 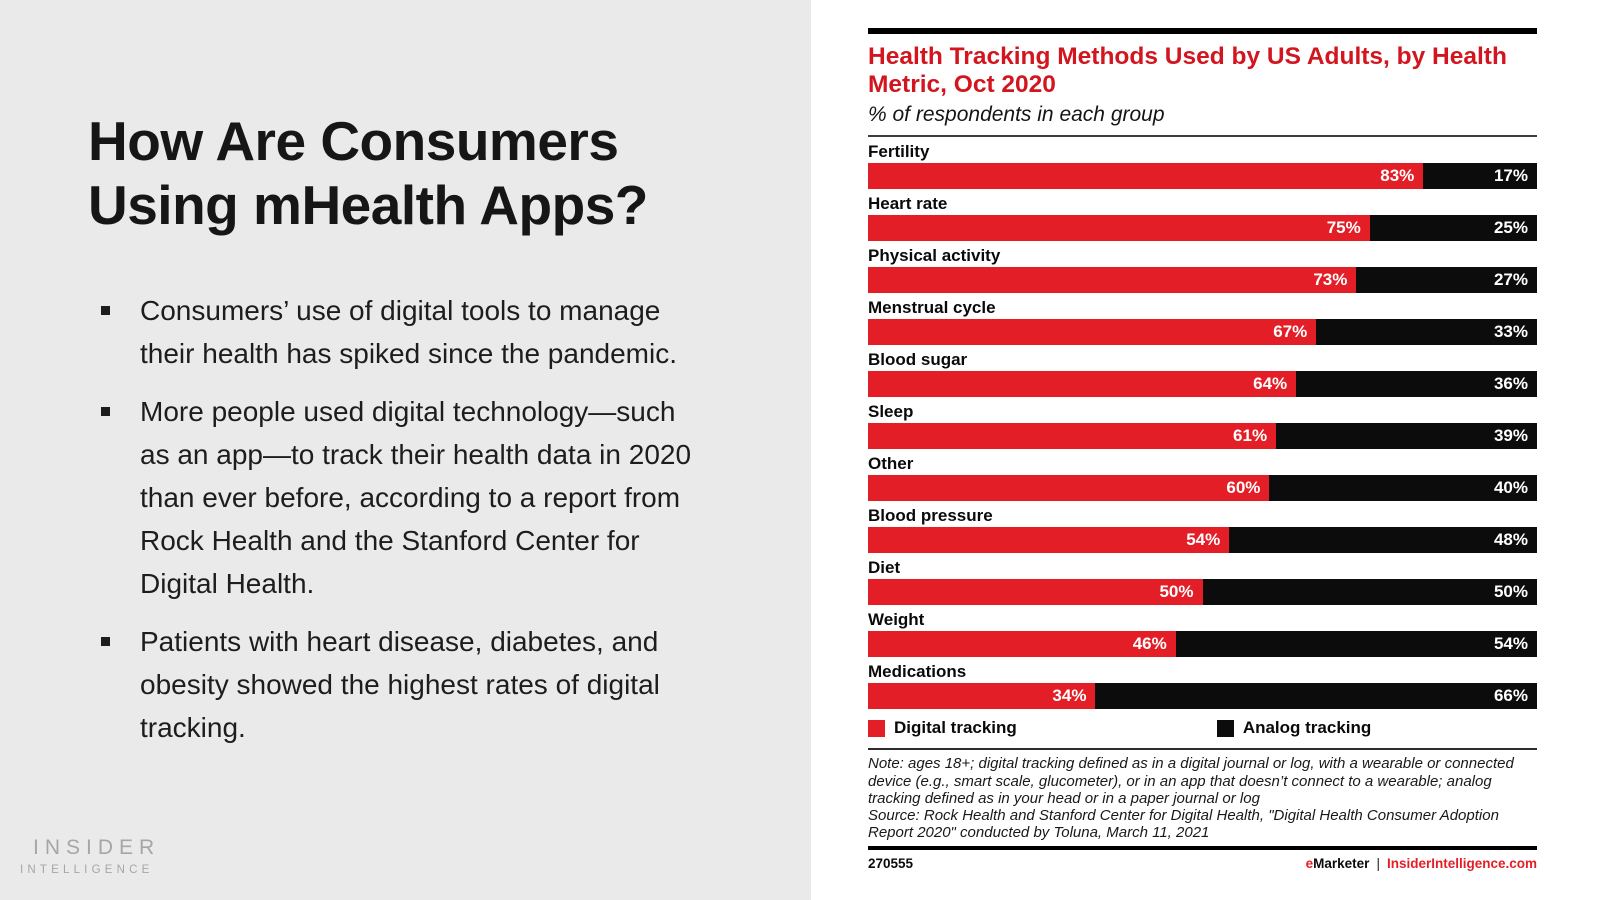 I want to click on logo-line2: INTELLIGENCE, so click(x=87, y=870).